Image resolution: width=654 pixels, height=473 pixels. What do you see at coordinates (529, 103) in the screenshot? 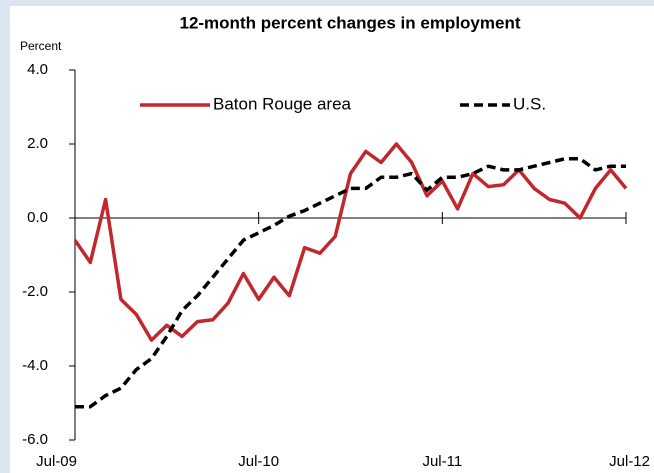
I see `legend-label: U.S.` at bounding box center [529, 103].